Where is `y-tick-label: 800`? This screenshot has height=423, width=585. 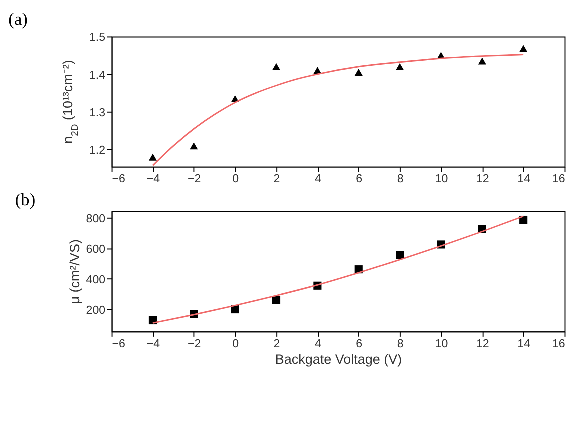 y-tick-label: 800 is located at coordinates (96, 219).